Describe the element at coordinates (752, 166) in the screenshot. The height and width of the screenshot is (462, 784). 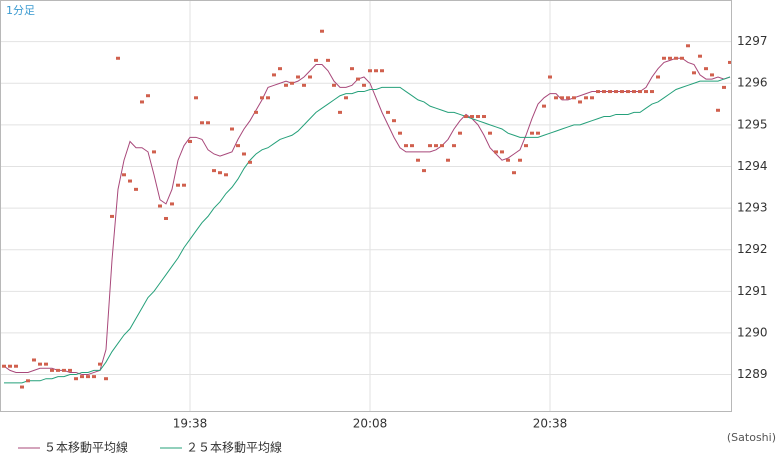
I see `y-tick-label: 1294` at that location.